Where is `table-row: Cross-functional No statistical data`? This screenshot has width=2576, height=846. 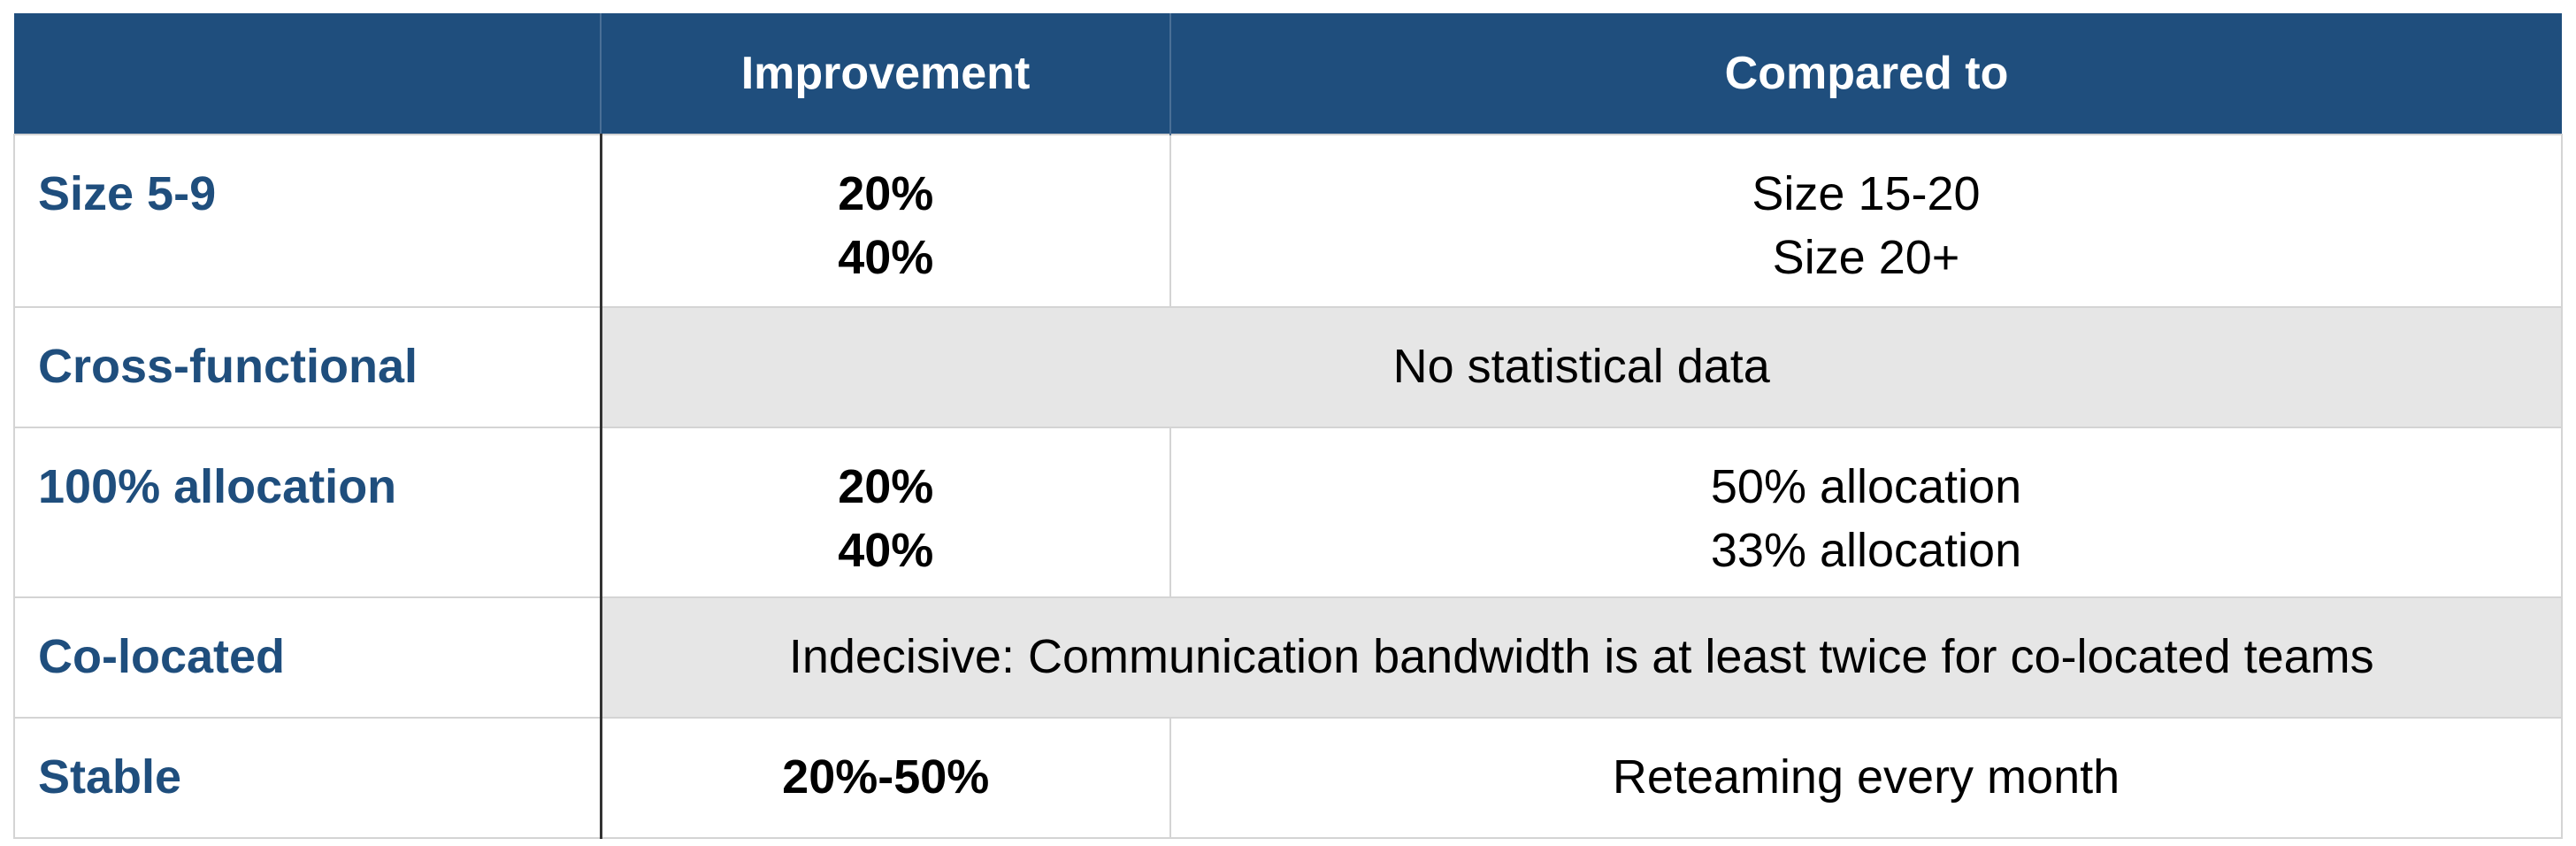 table-row: Cross-functional No statistical data is located at coordinates (1288, 367).